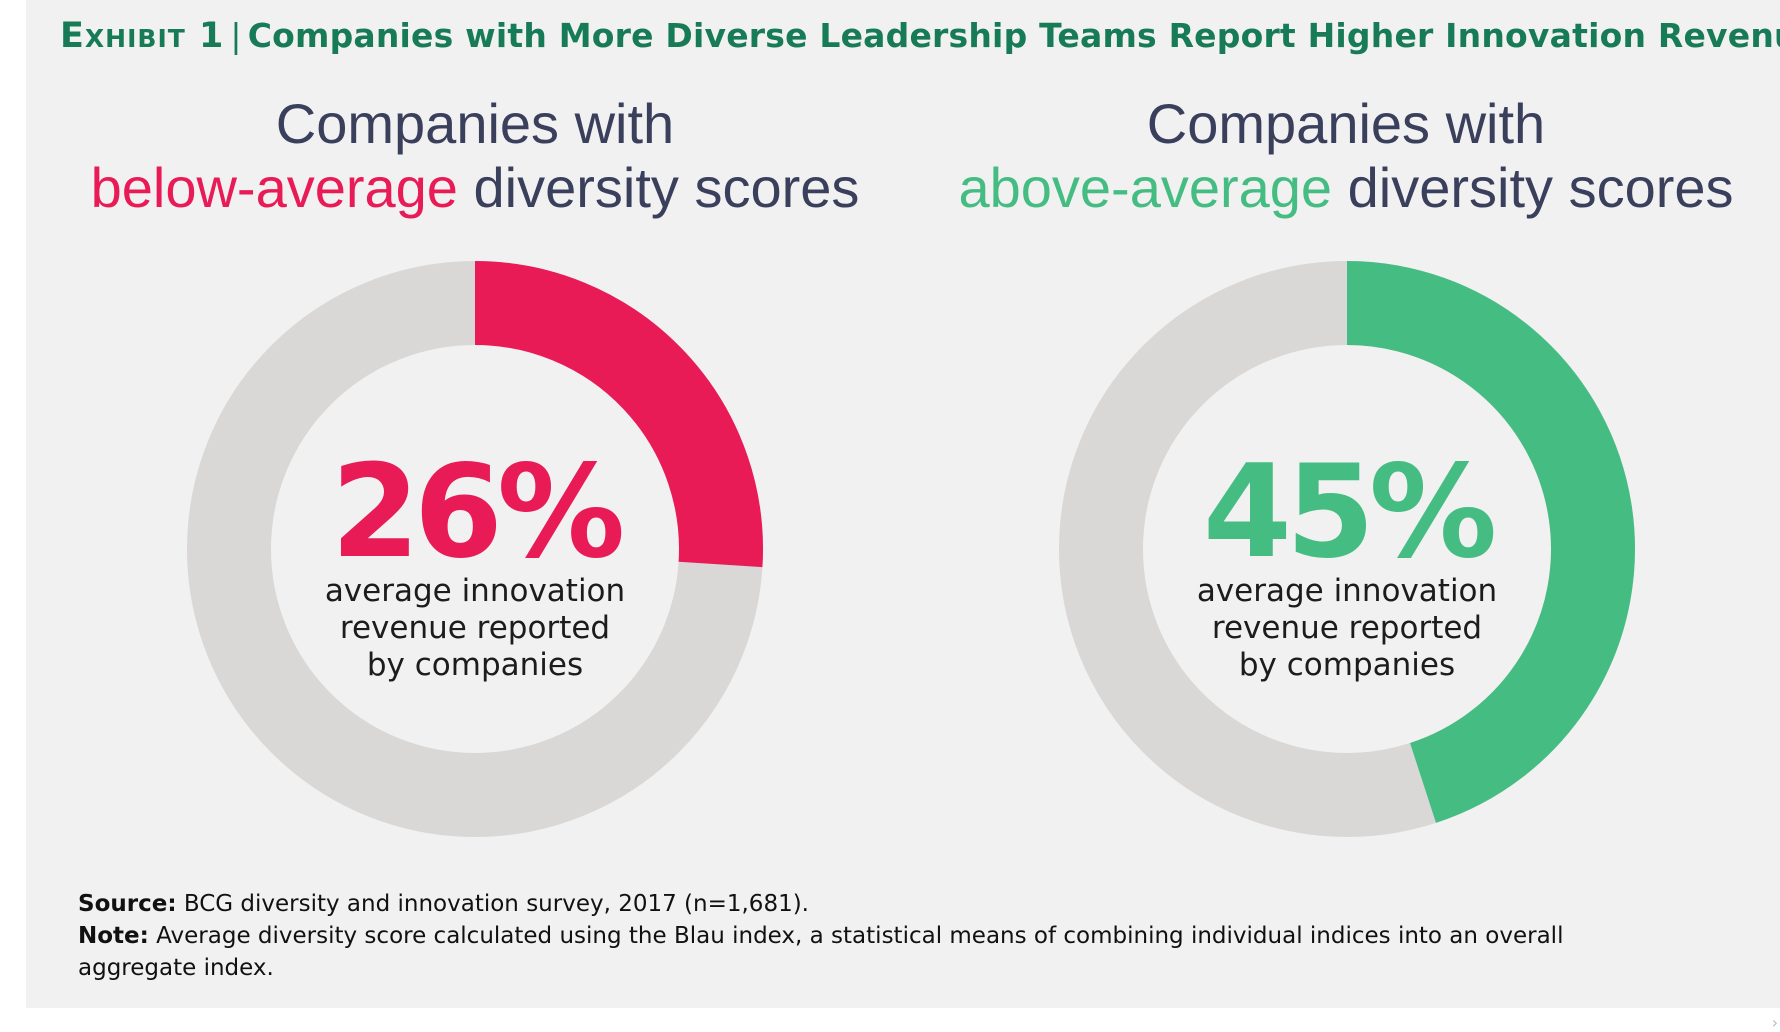 This screenshot has height=1032, width=1780. Describe the element at coordinates (127, 904) in the screenshot. I see `source-label: Source:` at that location.